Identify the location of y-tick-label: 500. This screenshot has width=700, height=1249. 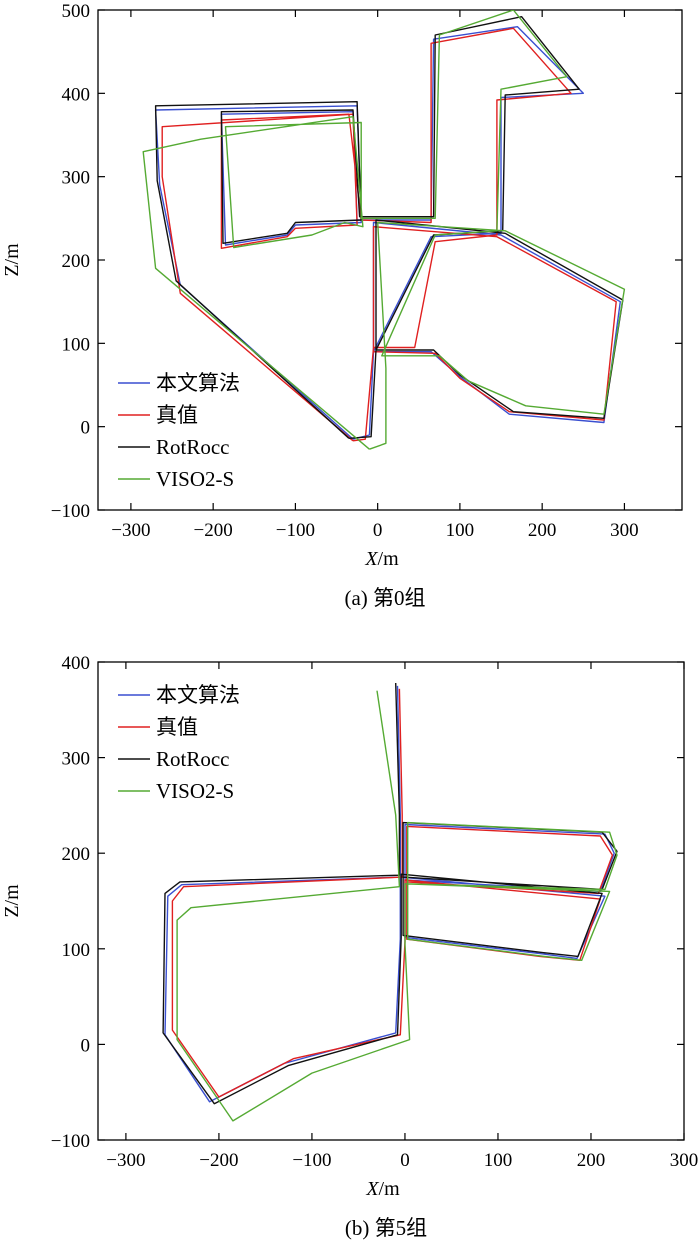
(76, 11).